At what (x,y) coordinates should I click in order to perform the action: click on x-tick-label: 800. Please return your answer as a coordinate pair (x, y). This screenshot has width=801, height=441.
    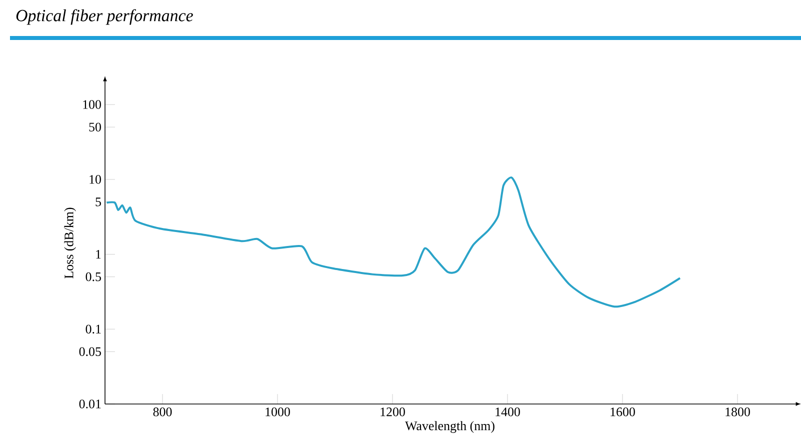
    Looking at the image, I should click on (162, 412).